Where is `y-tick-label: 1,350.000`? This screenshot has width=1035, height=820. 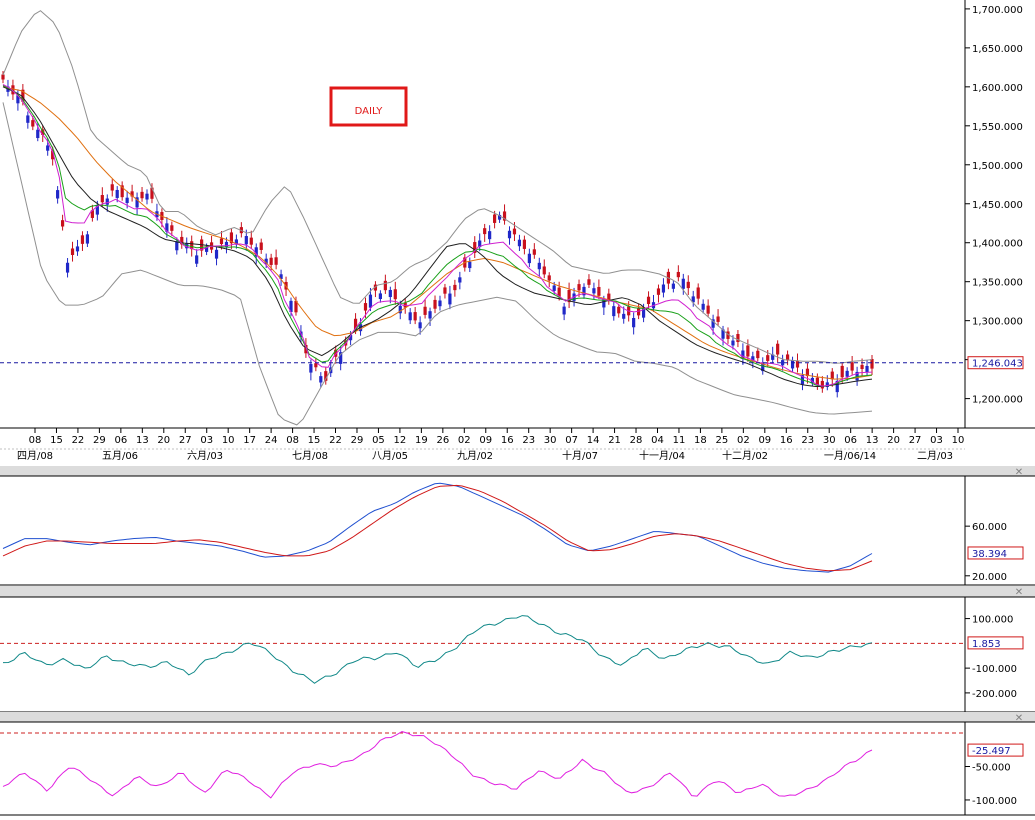 y-tick-label: 1,350.000 is located at coordinates (997, 283).